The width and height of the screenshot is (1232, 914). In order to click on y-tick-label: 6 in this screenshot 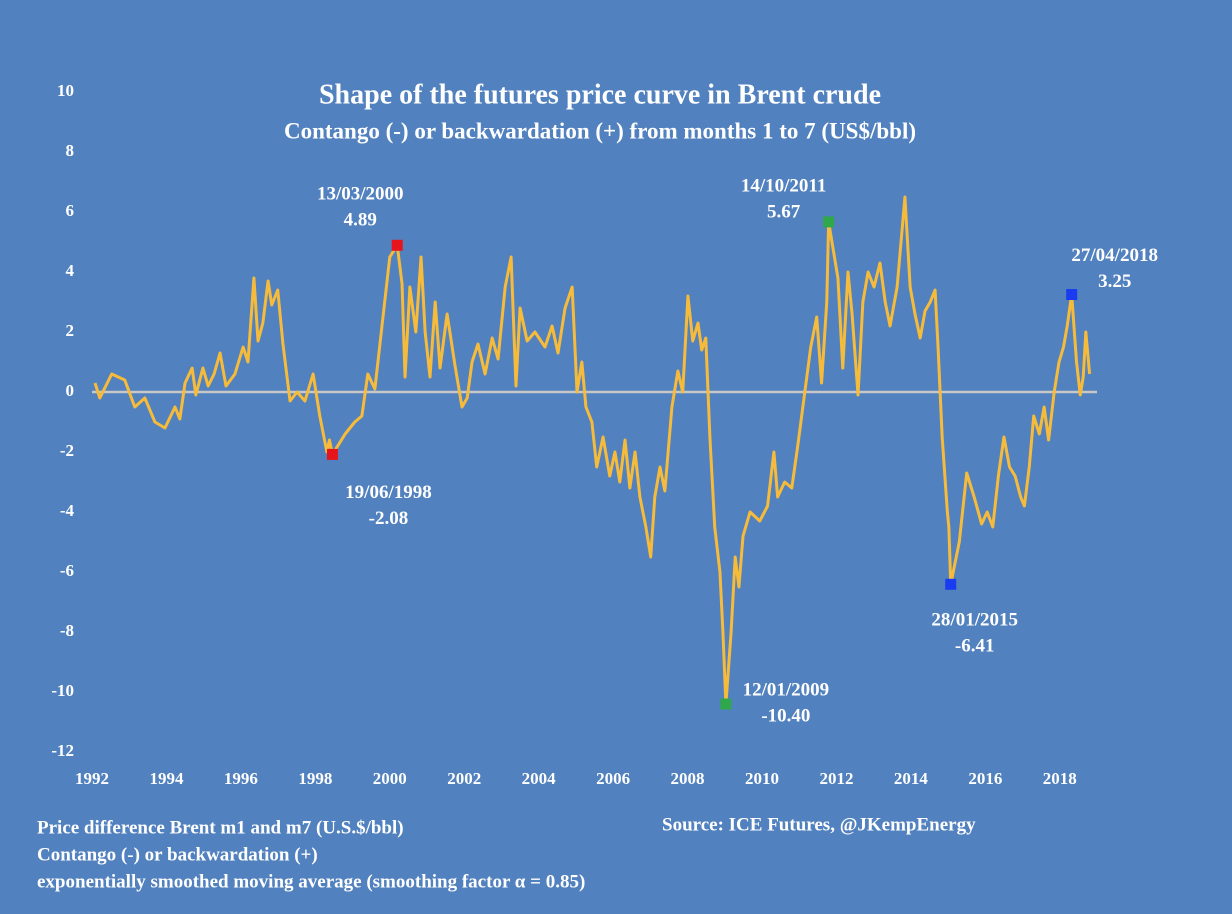, I will do `click(70, 210)`.